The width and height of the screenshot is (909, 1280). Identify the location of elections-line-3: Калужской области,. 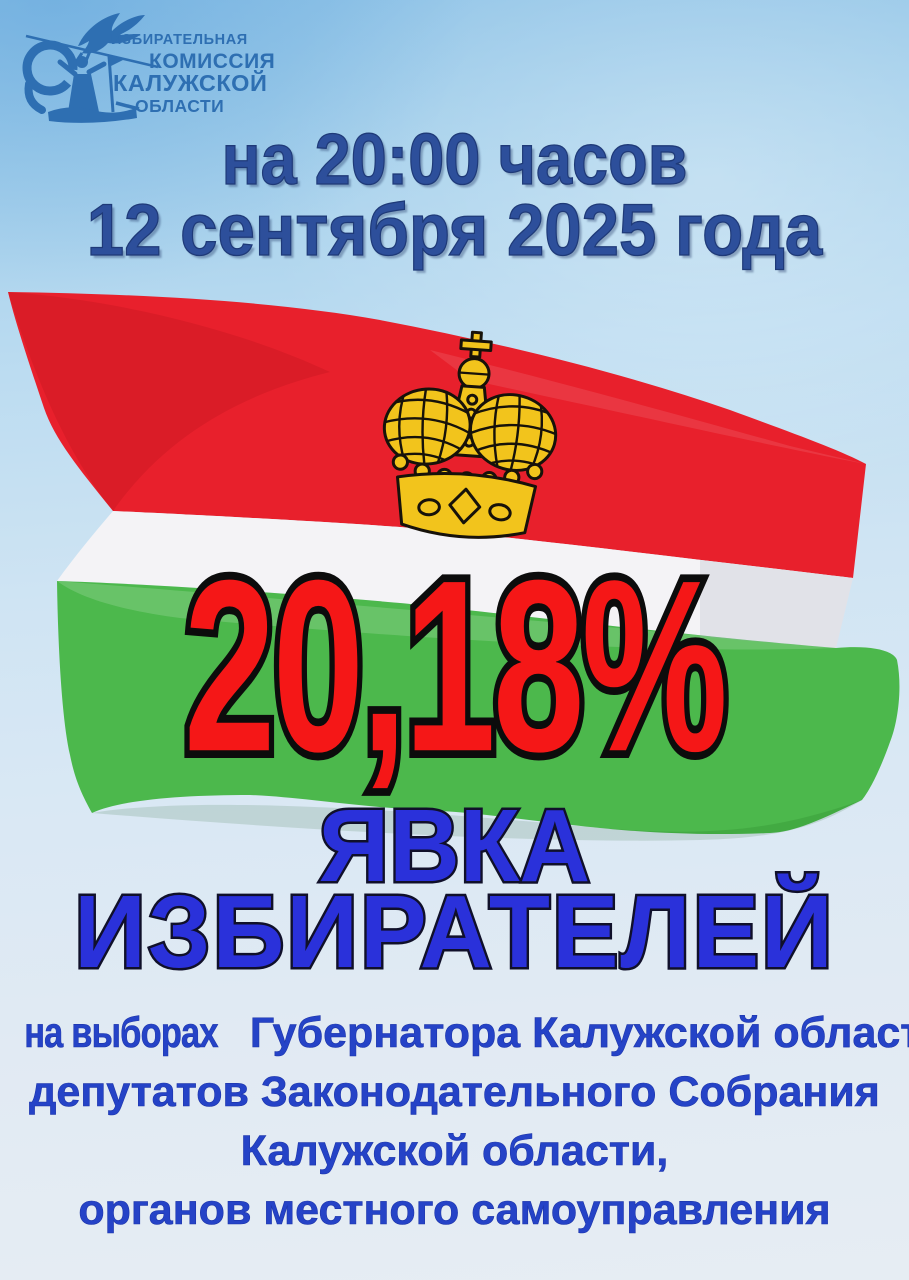
(454, 1151).